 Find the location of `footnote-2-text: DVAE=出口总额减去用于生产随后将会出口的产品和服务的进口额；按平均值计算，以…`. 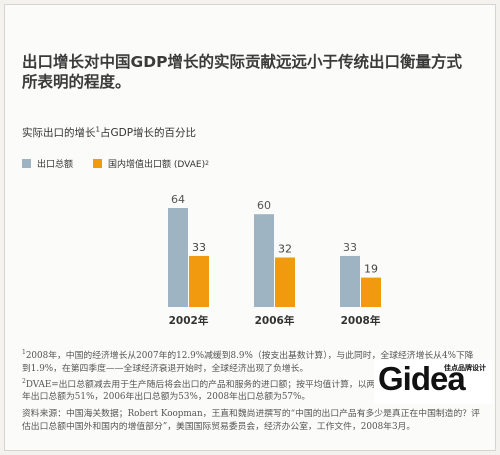

footnote-2-text: DVAE=出口总额减去用于生产随后将会出口的产品和服务的进口额；按平均值计算，以… is located at coordinates (249, 391).